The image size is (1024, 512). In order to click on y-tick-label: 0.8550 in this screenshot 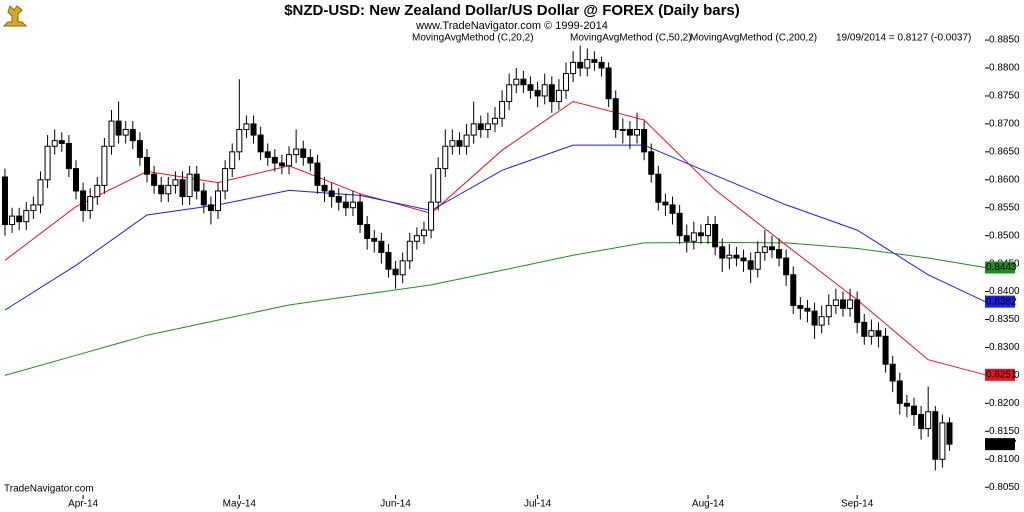, I will do `click(1004, 207)`.